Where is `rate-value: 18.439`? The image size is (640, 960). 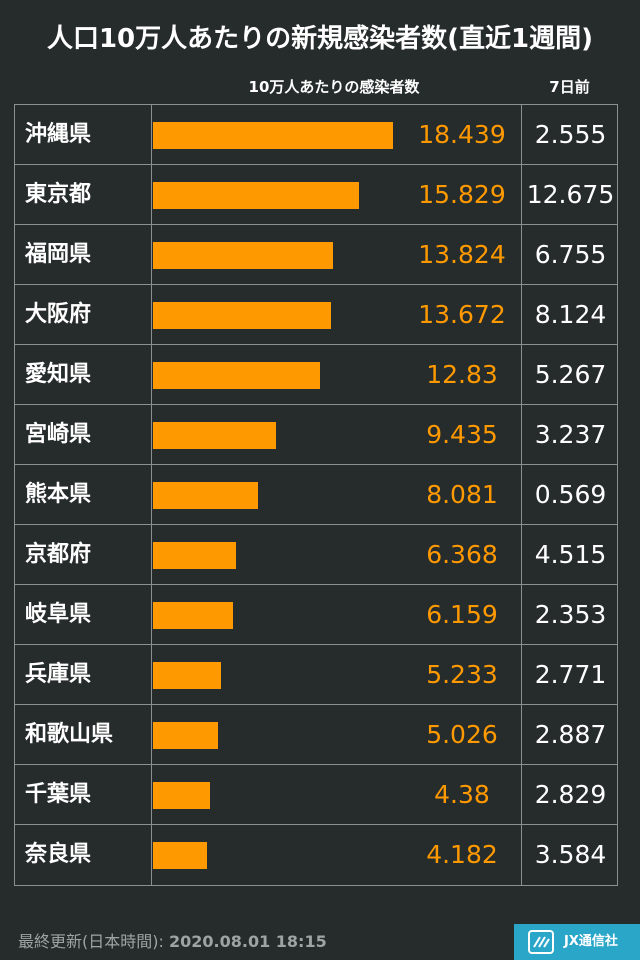 rate-value: 18.439 is located at coordinates (462, 134).